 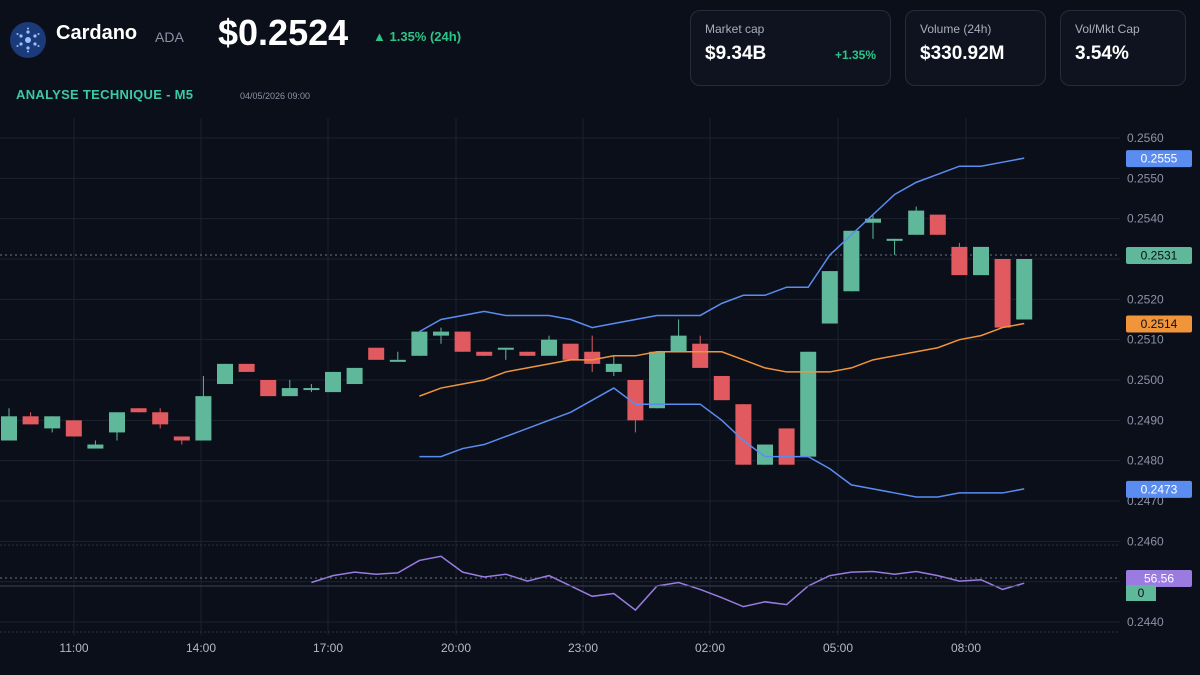 I want to click on zero-label-bg, so click(x=1141, y=593).